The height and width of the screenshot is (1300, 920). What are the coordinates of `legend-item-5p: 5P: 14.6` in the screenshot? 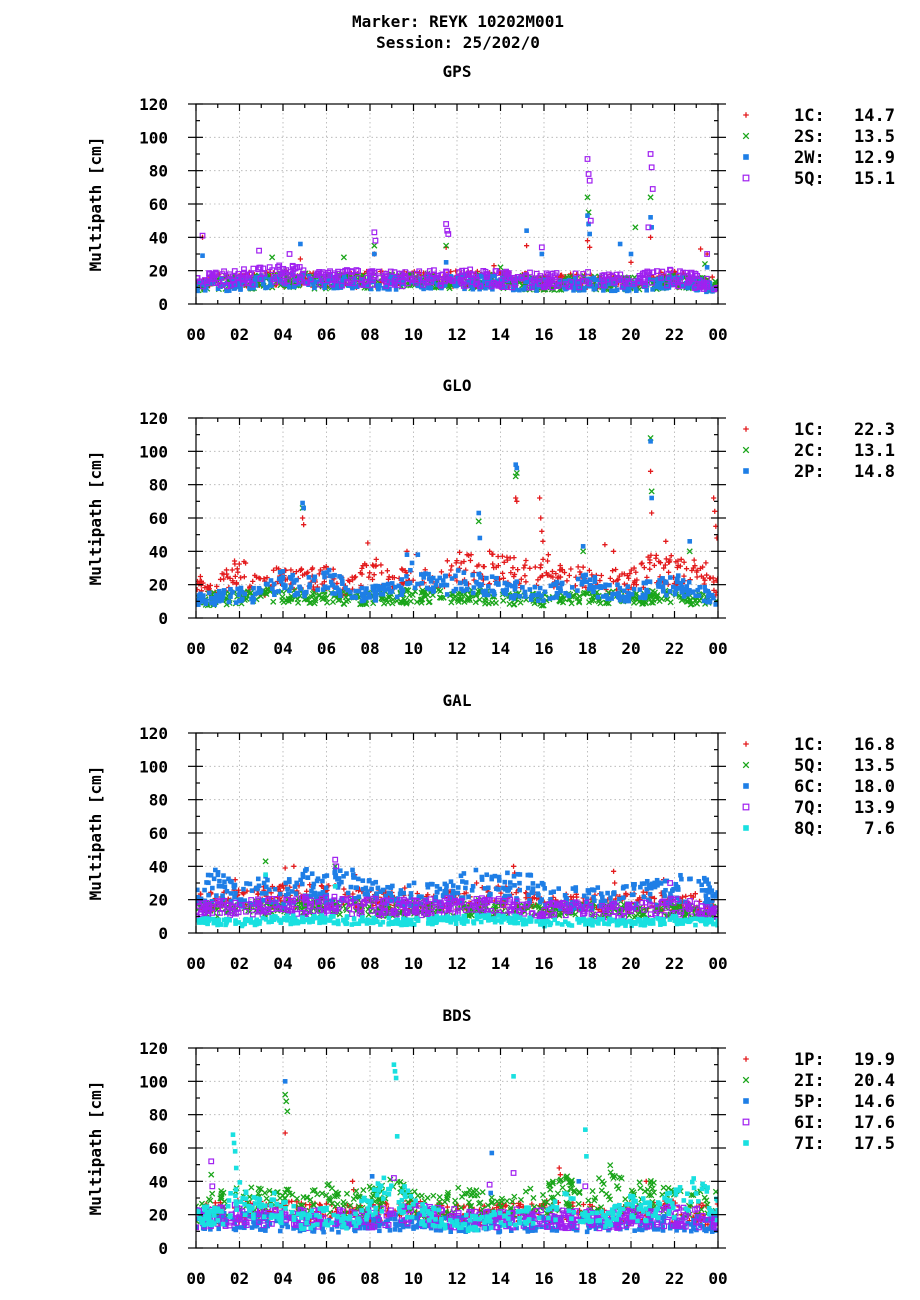 It's located at (819, 1102).